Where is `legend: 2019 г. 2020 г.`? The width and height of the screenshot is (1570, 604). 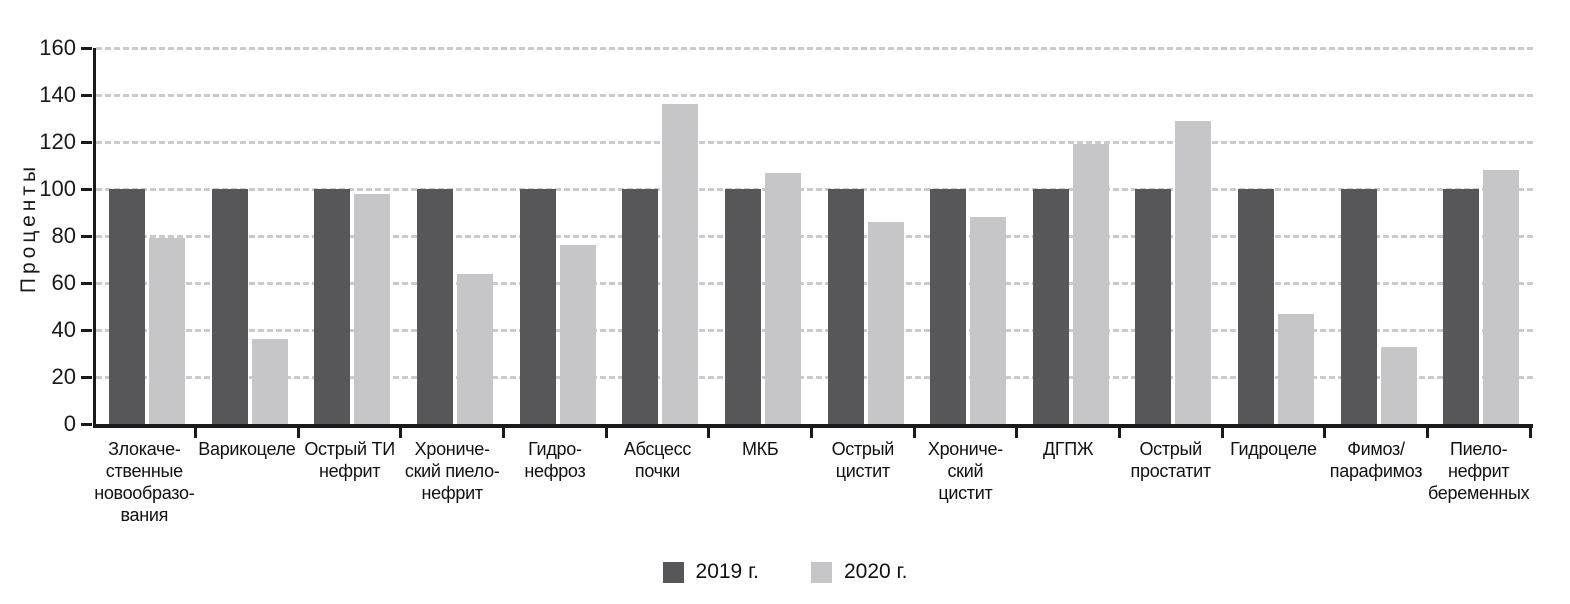 legend: 2019 г. 2020 г. is located at coordinates (785, 572).